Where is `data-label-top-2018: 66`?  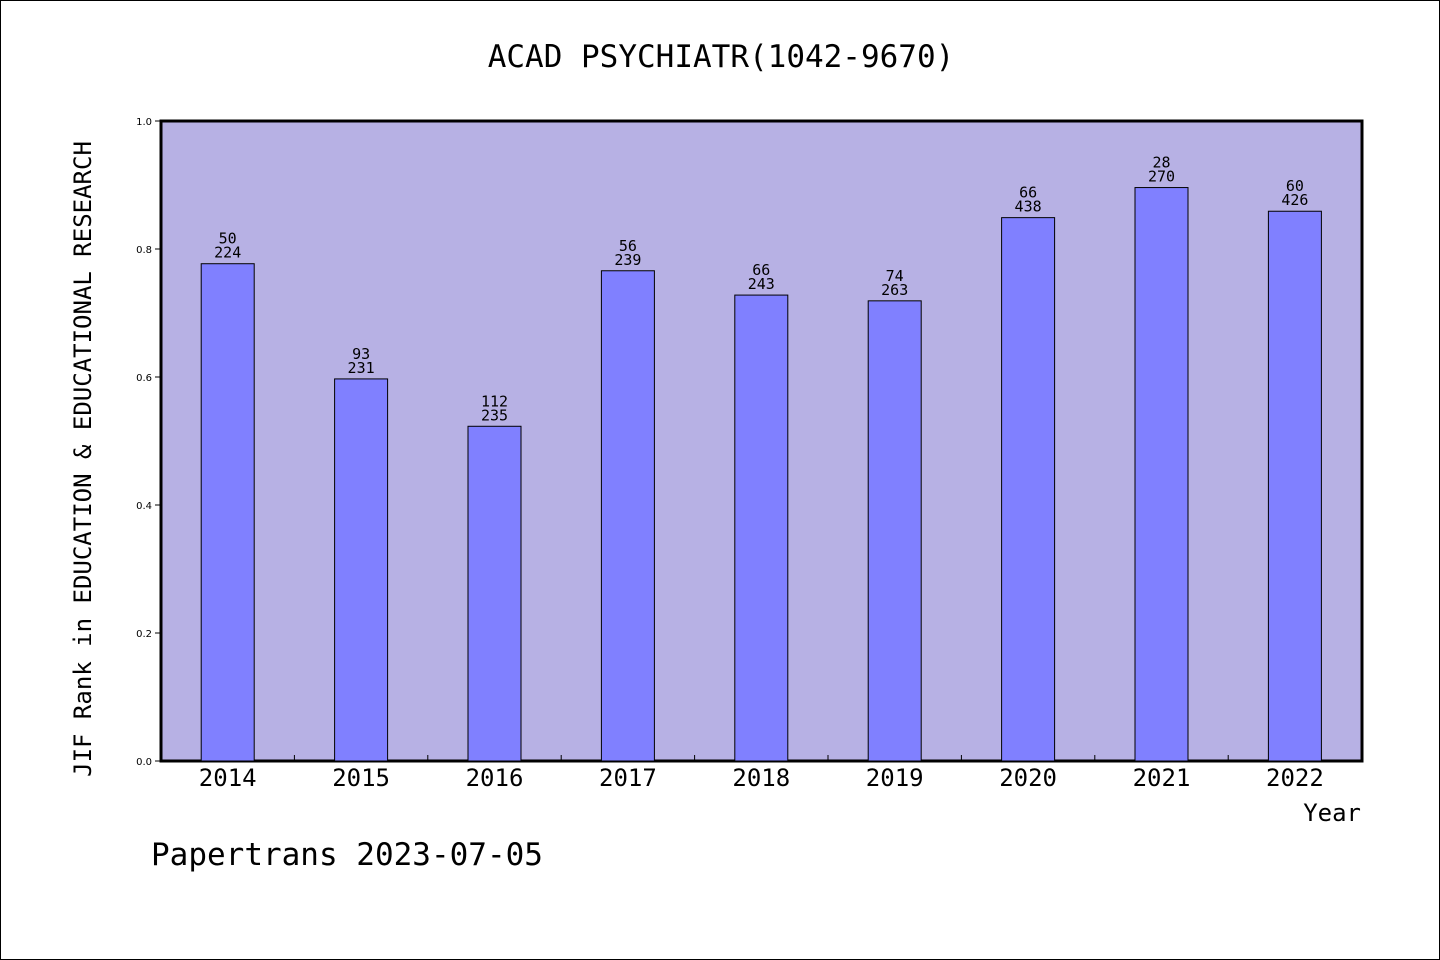 data-label-top-2018: 66 is located at coordinates (761, 270).